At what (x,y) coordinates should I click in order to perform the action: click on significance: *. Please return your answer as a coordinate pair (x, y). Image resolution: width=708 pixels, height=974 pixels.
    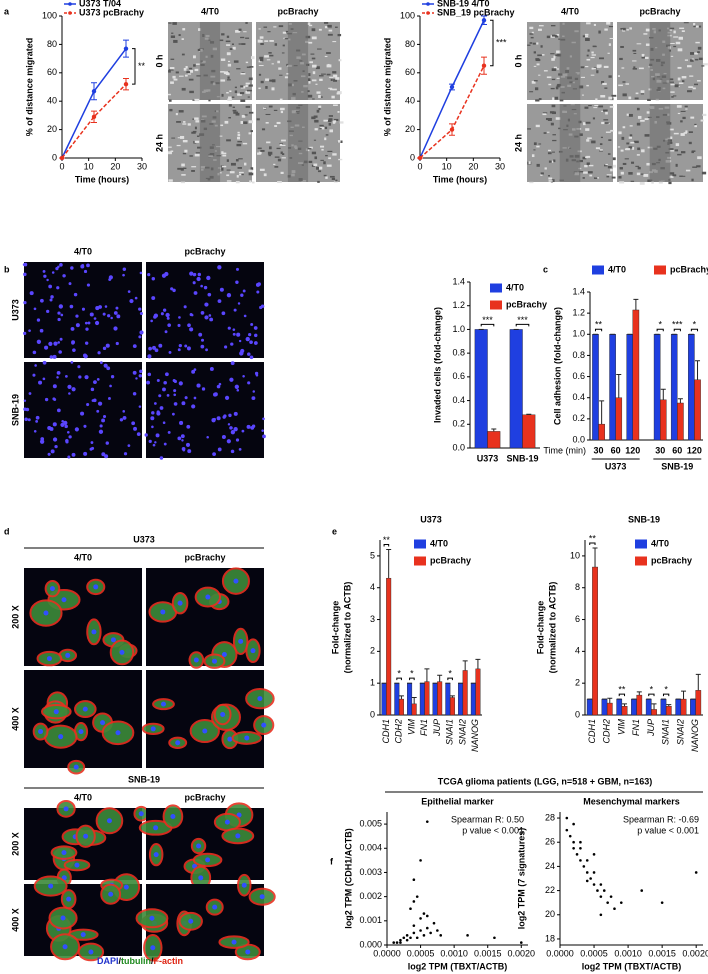
    Looking at the image, I should click on (695, 325).